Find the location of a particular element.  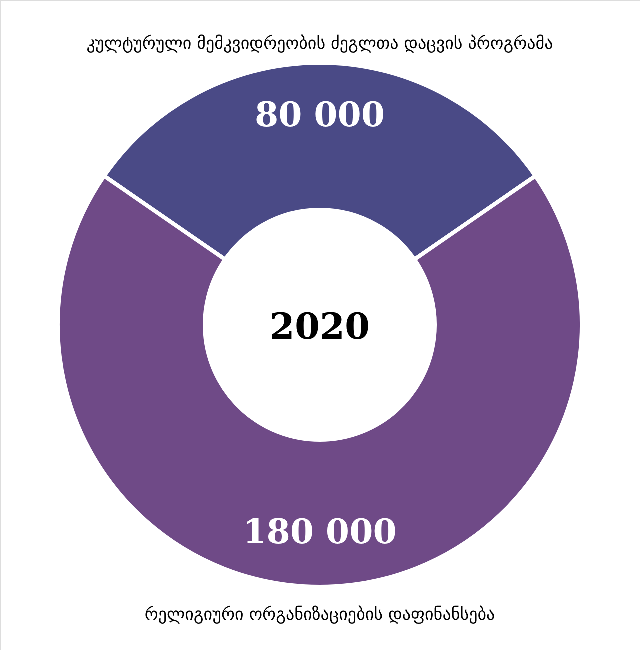

slice-label: კულტურული მემკვიდრეობის ძეგლთა დაცვის პროგრამა is located at coordinates (320, 44).